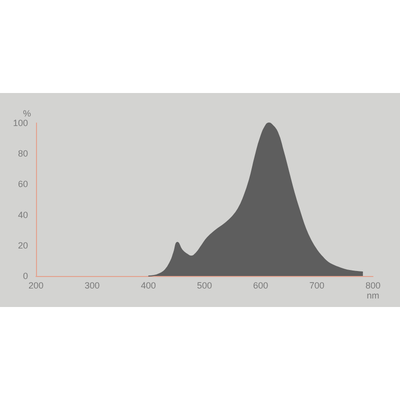 The height and width of the screenshot is (400, 400). What do you see at coordinates (23, 153) in the screenshot?
I see `y-tick-label: 80` at bounding box center [23, 153].